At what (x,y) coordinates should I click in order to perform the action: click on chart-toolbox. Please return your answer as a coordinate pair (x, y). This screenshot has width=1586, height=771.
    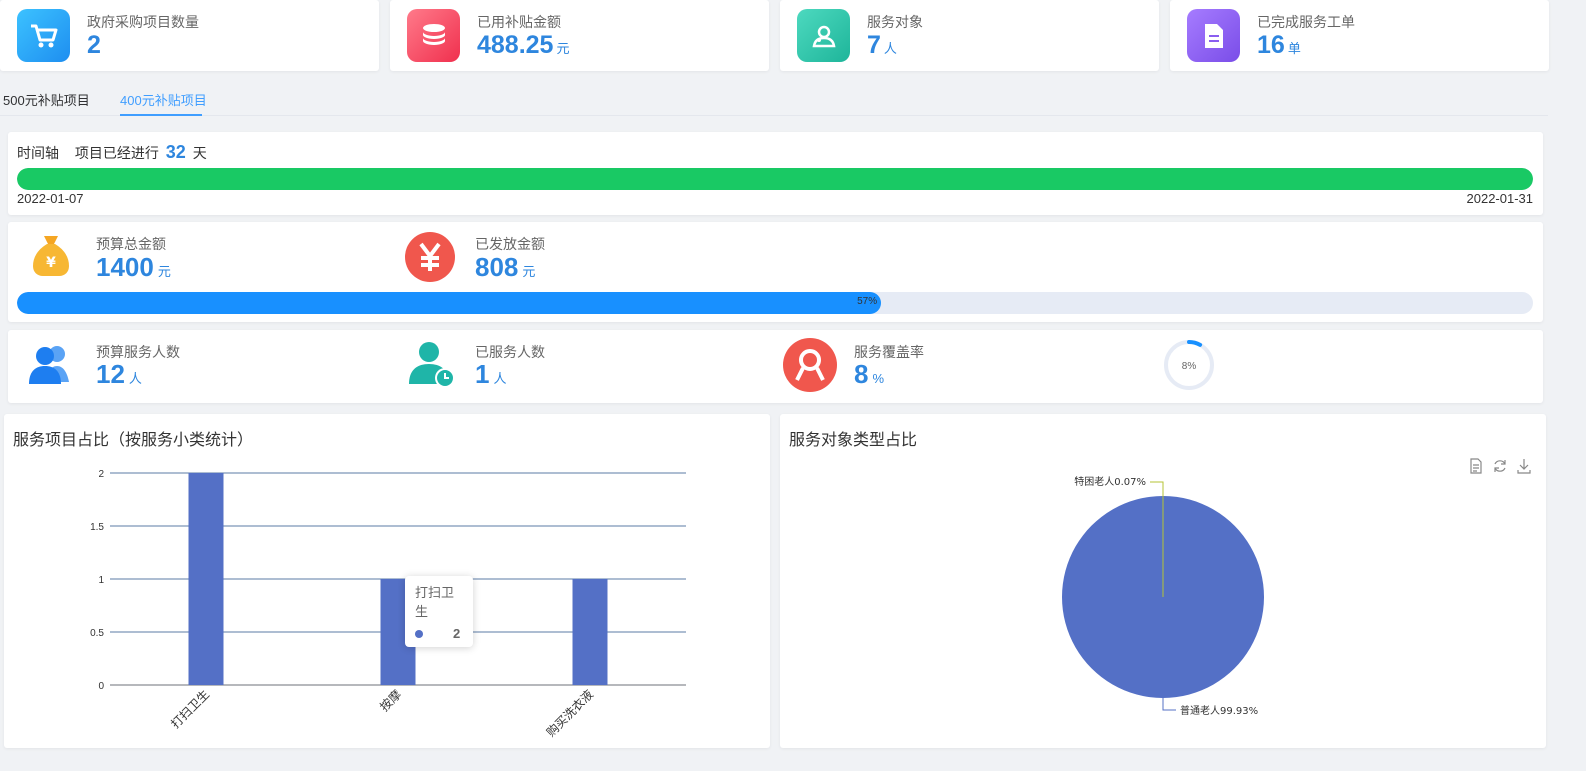
    Looking at the image, I should click on (1500, 466).